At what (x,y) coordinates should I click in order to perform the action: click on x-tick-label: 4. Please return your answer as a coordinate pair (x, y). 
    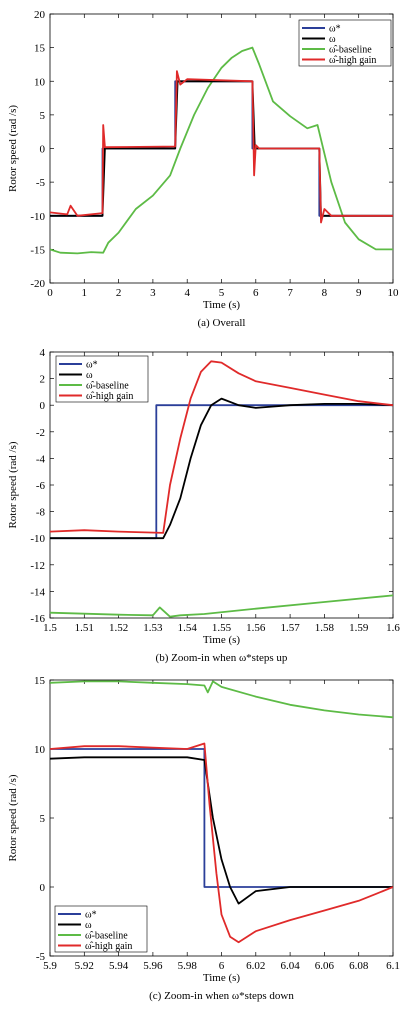
    Looking at the image, I should click on (187, 293).